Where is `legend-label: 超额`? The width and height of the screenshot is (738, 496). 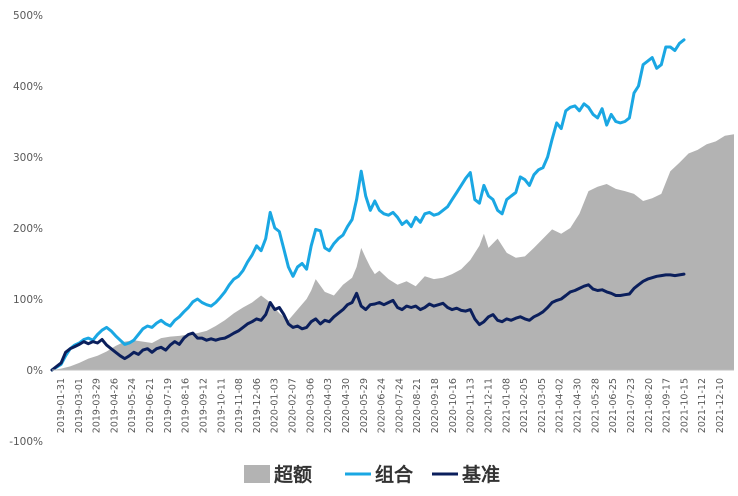
legend-label: 超额 is located at coordinates (292, 474).